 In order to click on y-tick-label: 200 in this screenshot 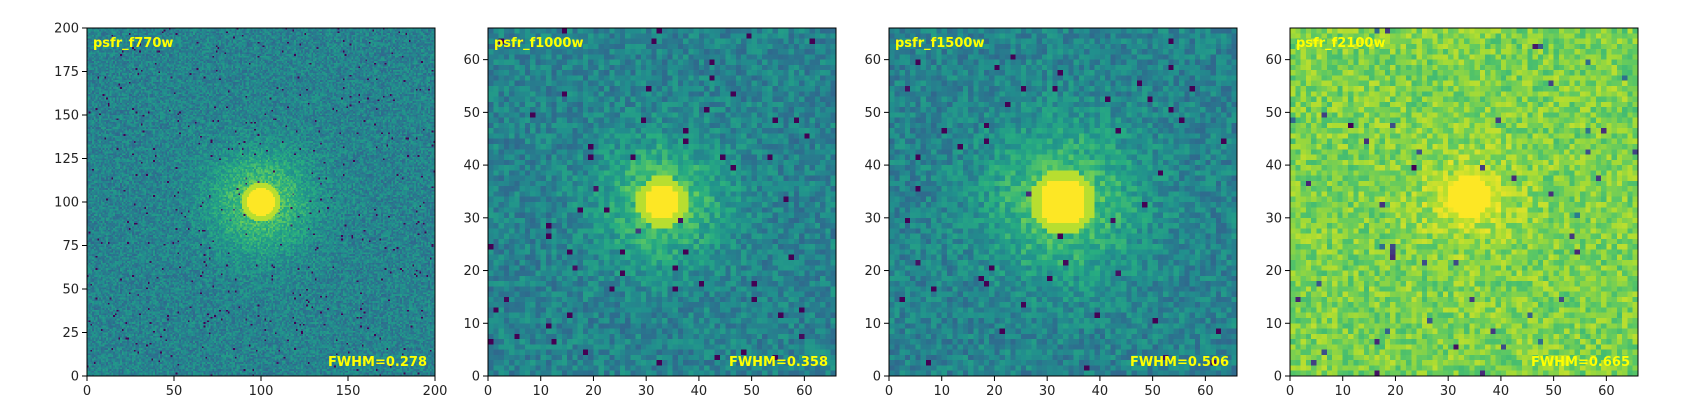, I will do `click(66, 29)`.